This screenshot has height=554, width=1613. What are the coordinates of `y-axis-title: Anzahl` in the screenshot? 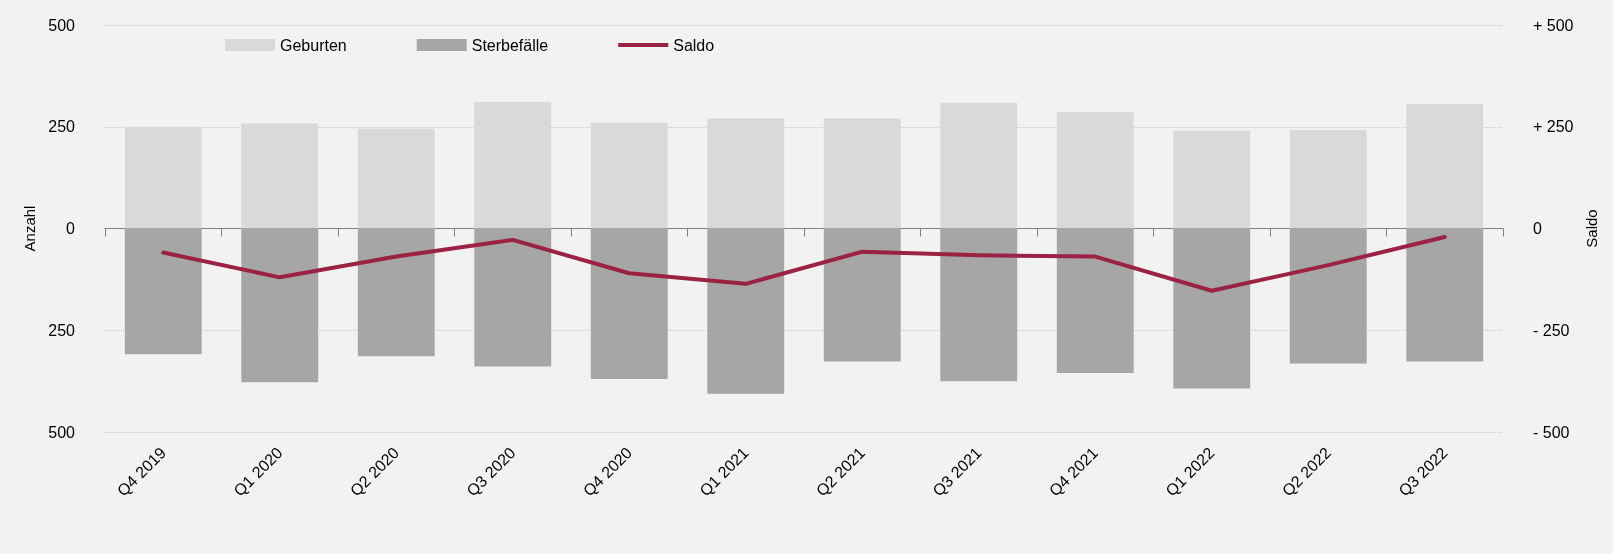 It's located at (30, 228).